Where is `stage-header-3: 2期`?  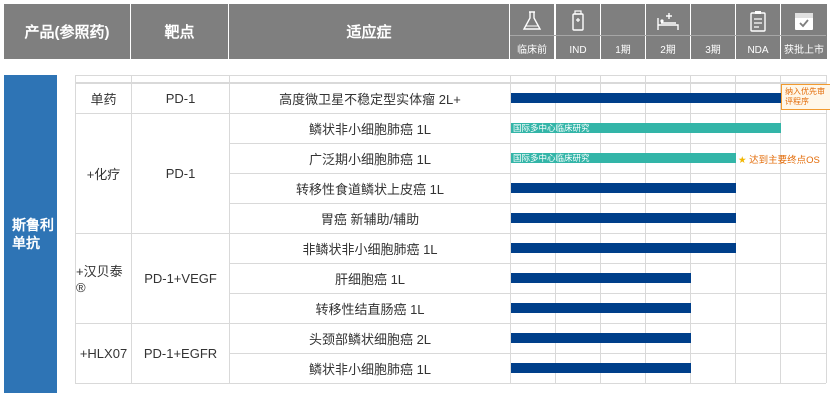
stage-header-3: 2期 is located at coordinates (668, 31).